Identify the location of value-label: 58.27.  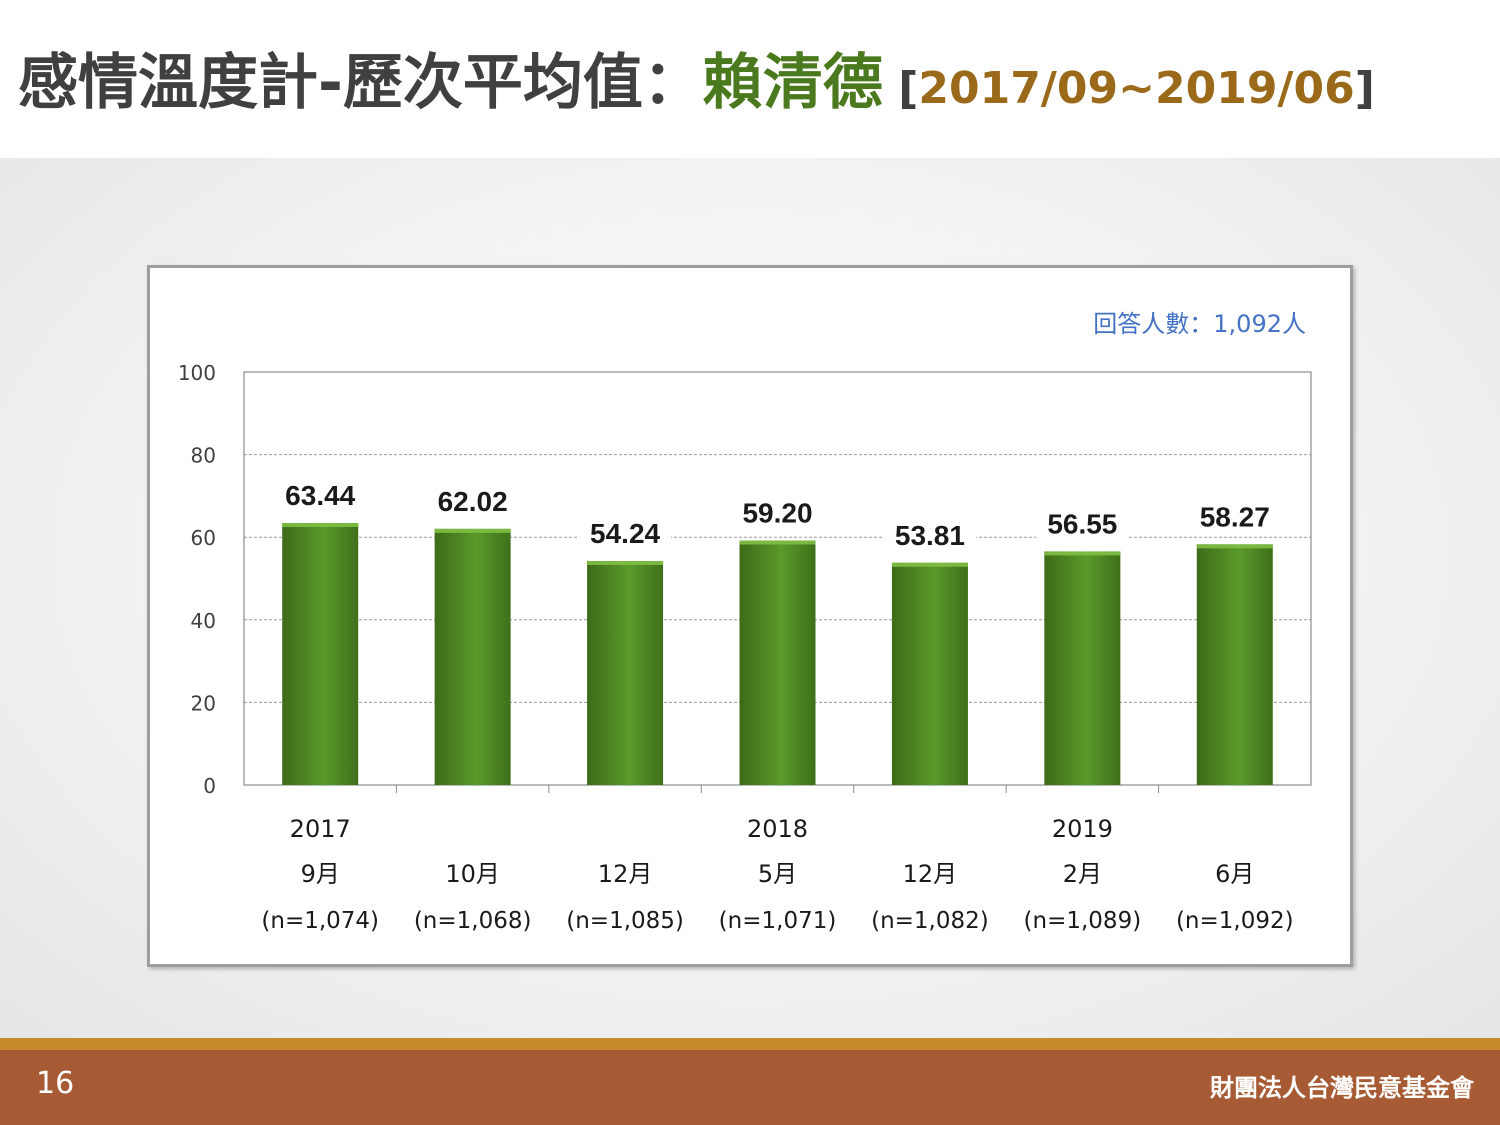
(1235, 516).